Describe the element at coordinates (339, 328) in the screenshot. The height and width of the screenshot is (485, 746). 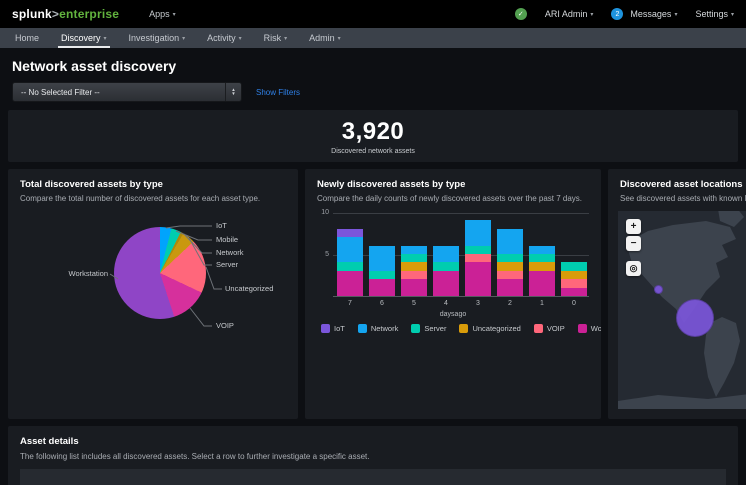
I see `legend-label: IoT` at that location.